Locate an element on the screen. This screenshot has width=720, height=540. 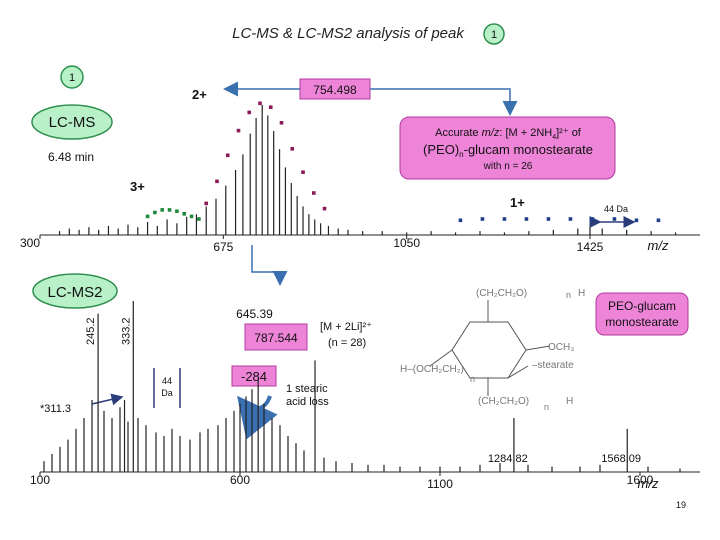
loss-label: -284 is located at coordinates (254, 376).